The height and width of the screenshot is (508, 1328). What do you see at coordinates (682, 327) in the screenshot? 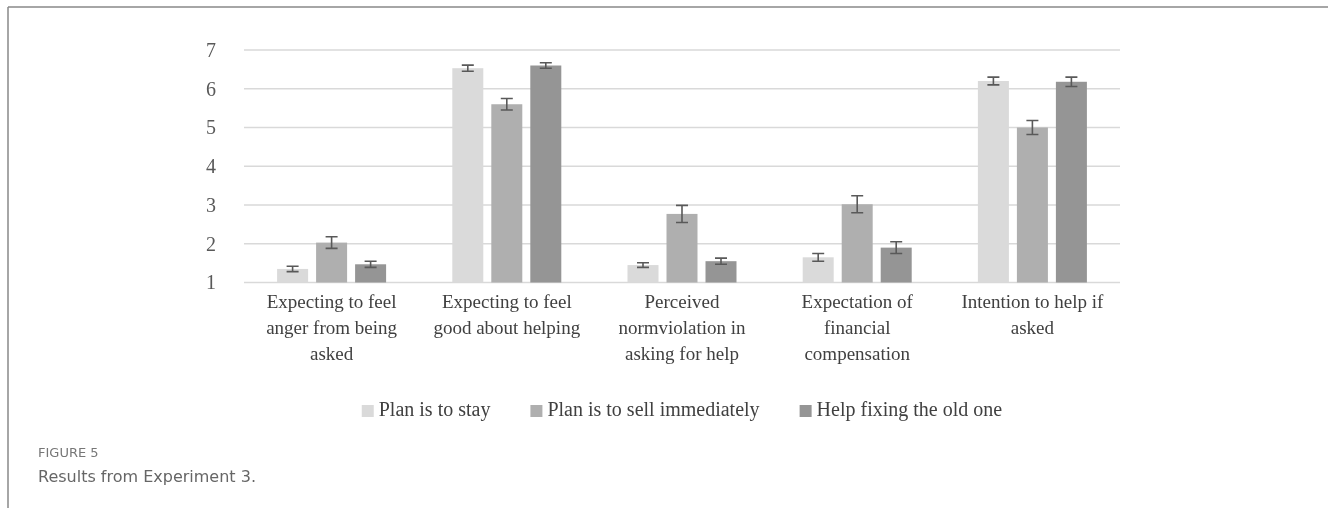
I see `x-tick-label: Perceived normviolation in asking for help` at bounding box center [682, 327].